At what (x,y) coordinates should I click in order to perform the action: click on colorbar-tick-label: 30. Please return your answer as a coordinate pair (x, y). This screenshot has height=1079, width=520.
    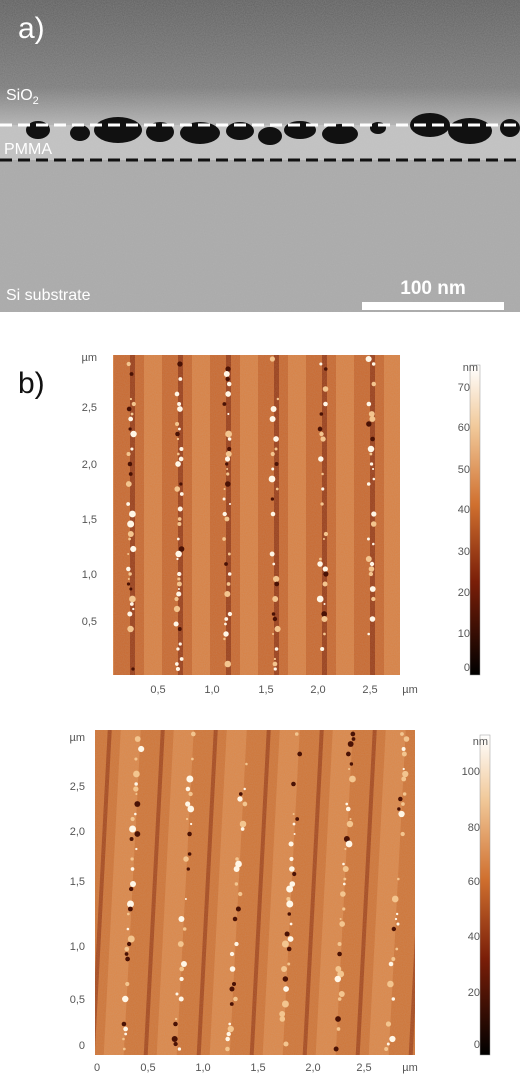
    Looking at the image, I should click on (464, 552).